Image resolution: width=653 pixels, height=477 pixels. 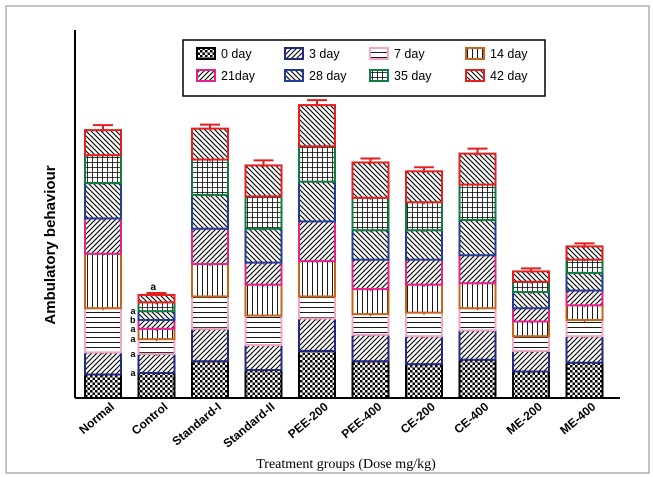 What do you see at coordinates (263, 212) in the screenshot?
I see `bar-standard-ii-35-day` at bounding box center [263, 212].